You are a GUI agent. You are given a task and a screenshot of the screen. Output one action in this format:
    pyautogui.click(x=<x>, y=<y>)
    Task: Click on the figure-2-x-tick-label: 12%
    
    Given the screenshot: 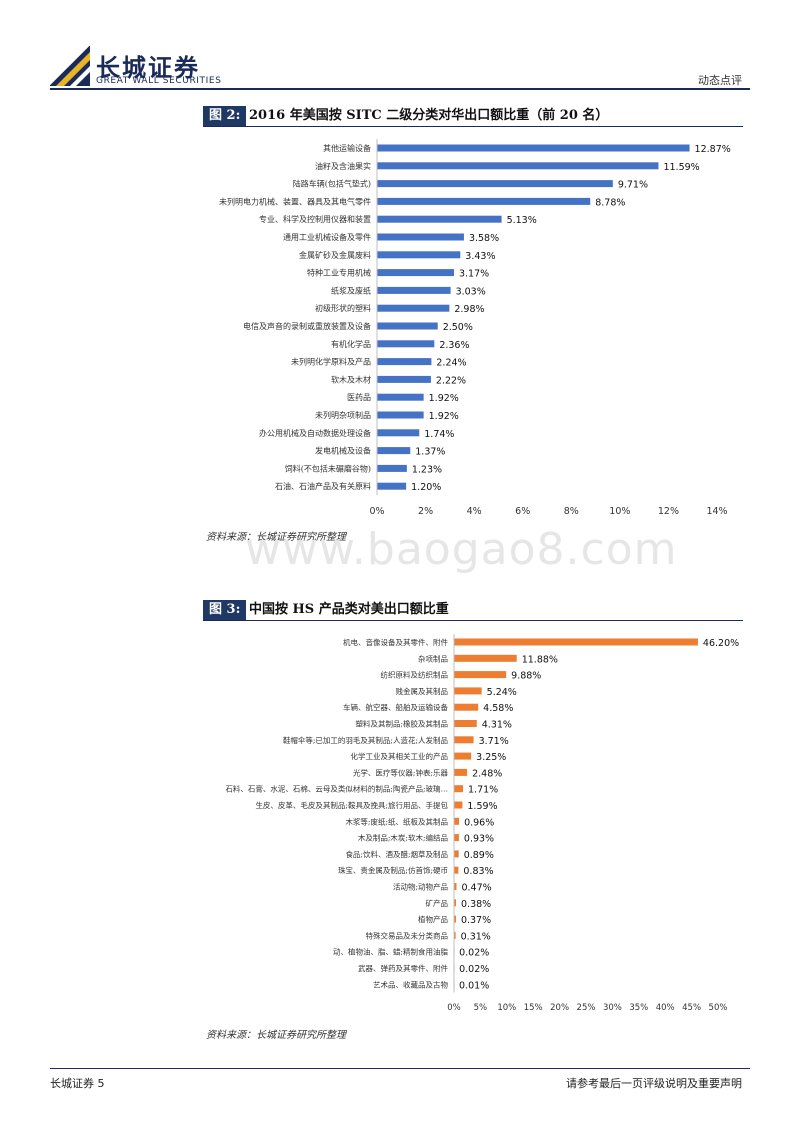 What is the action you would take?
    pyautogui.click(x=668, y=511)
    